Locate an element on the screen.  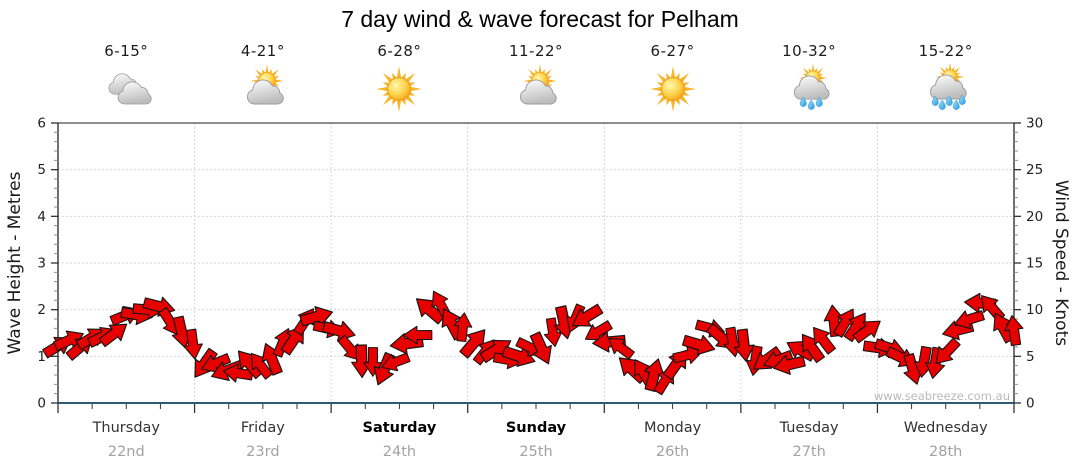
wave-tick-label: 5 is located at coordinates (41, 170).